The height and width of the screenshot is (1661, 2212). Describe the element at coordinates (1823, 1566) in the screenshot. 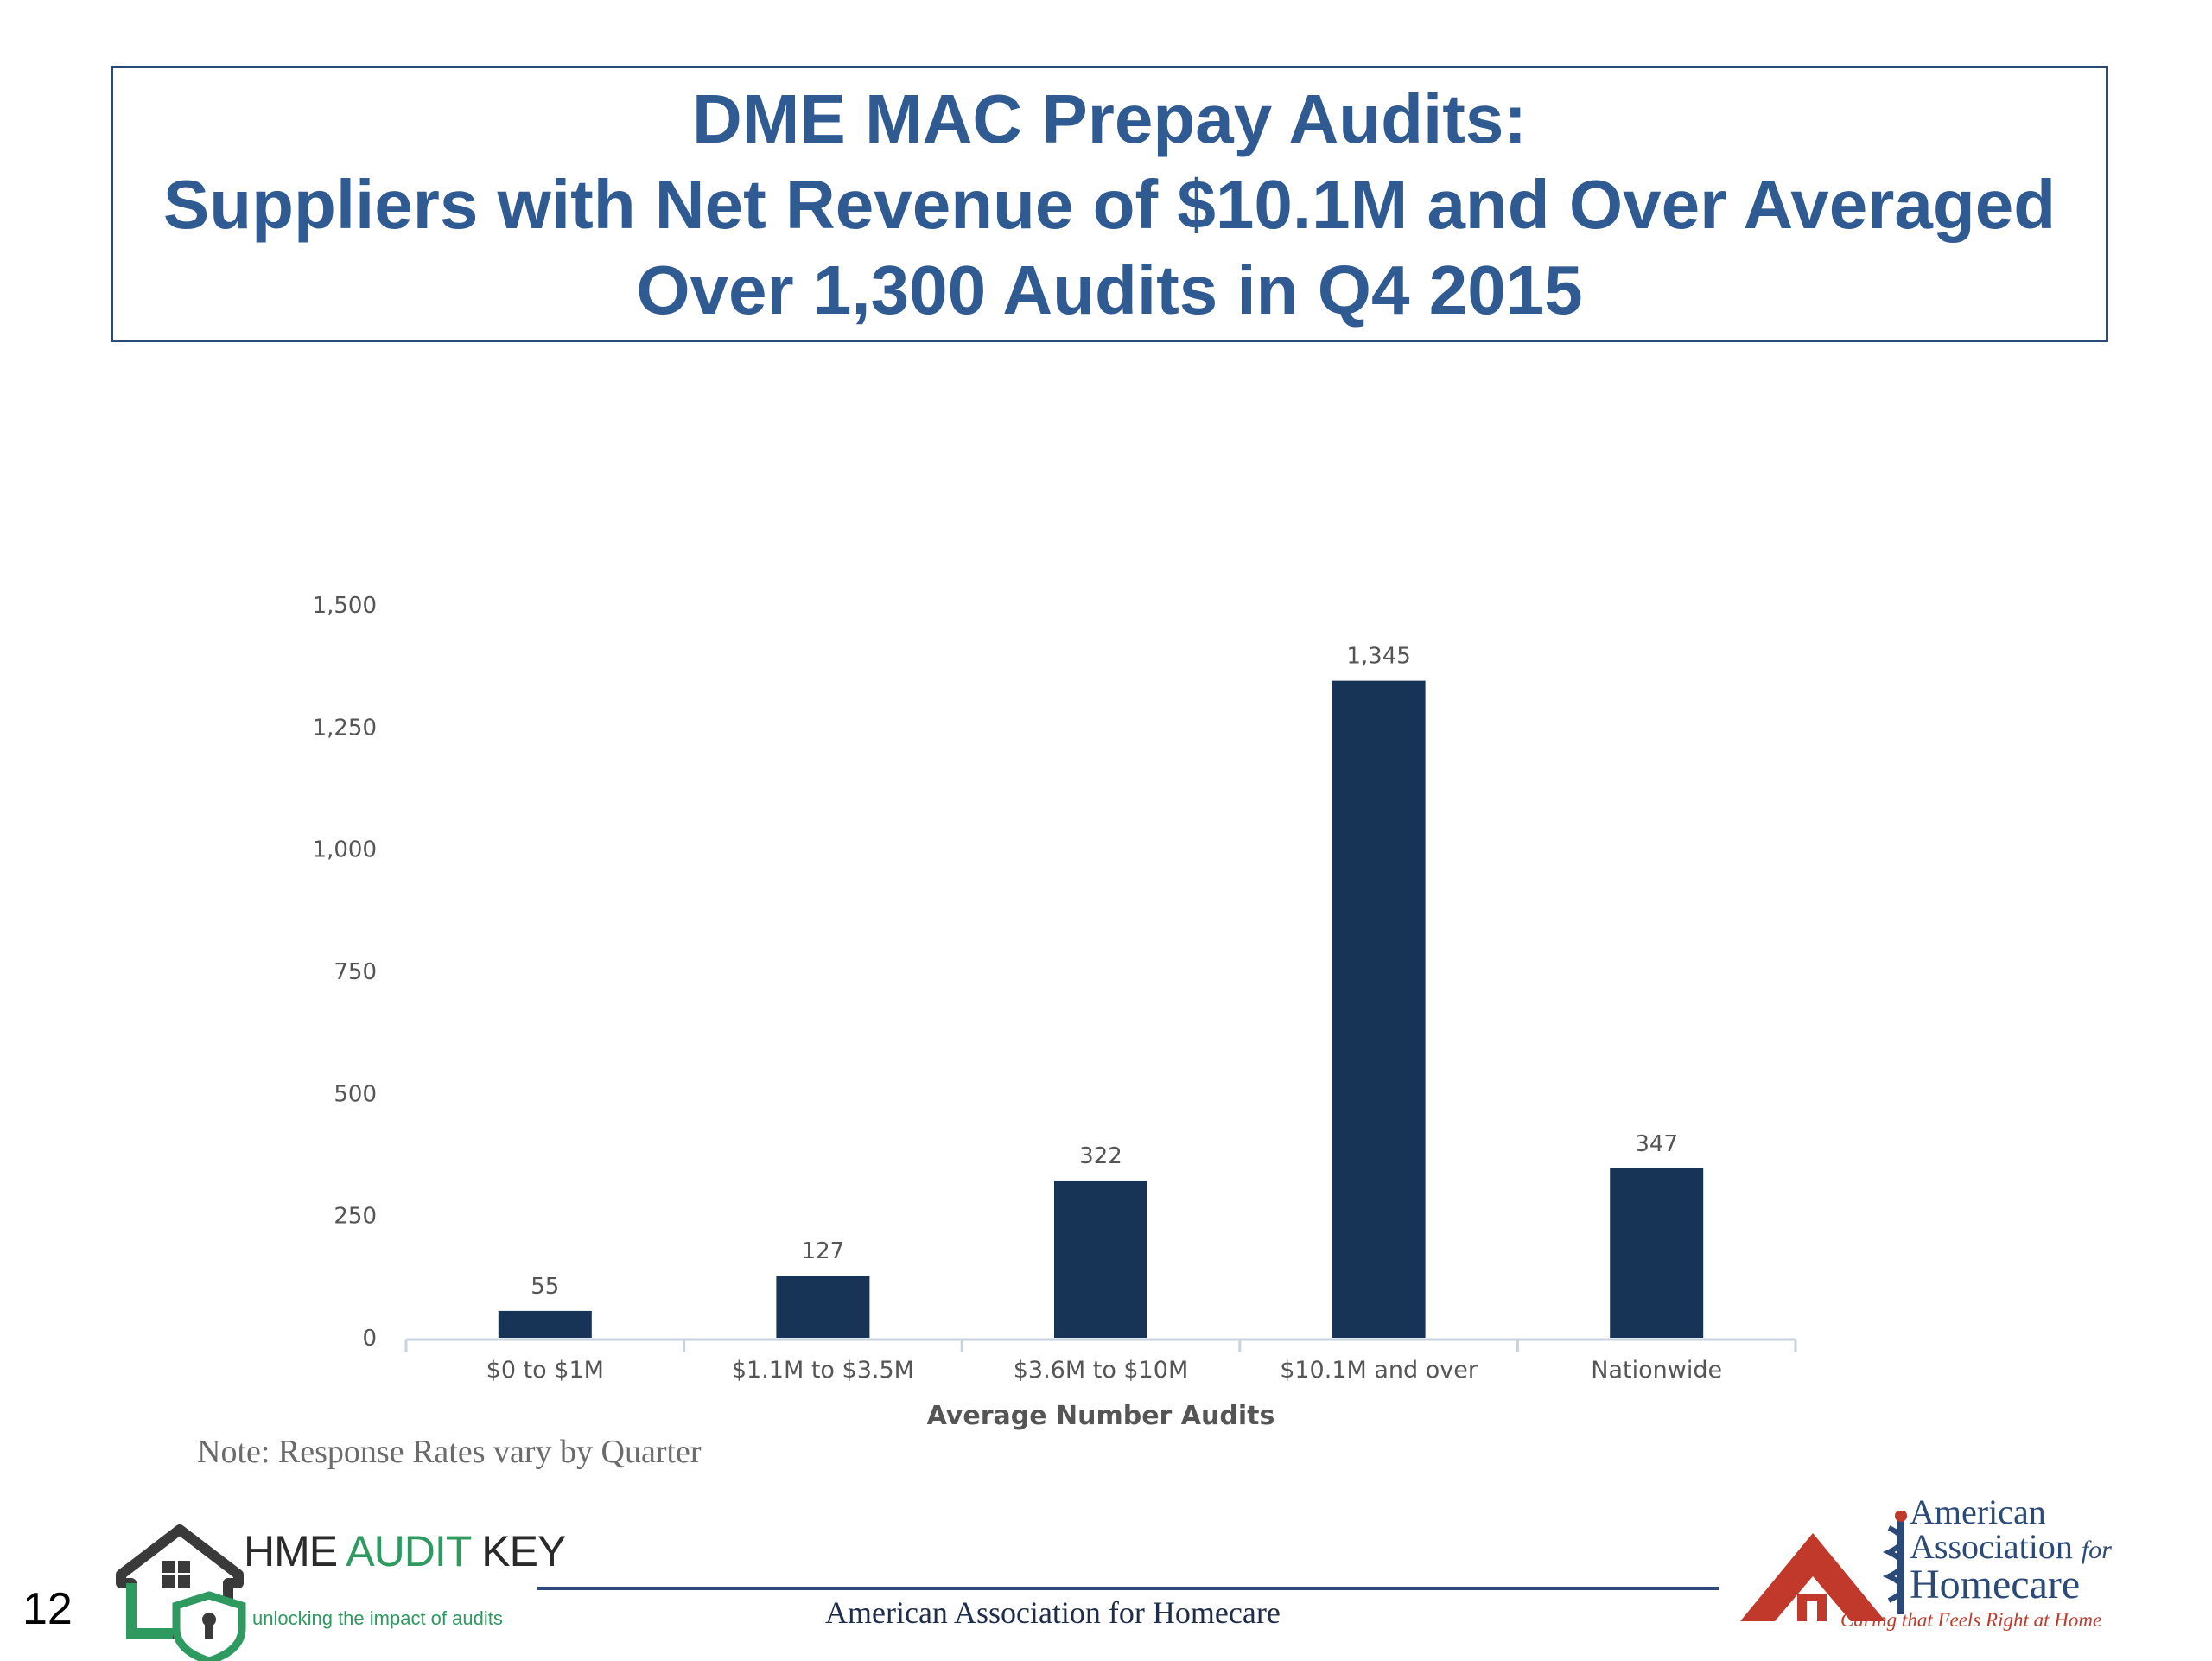

I see `house-caduceus-icon` at that location.